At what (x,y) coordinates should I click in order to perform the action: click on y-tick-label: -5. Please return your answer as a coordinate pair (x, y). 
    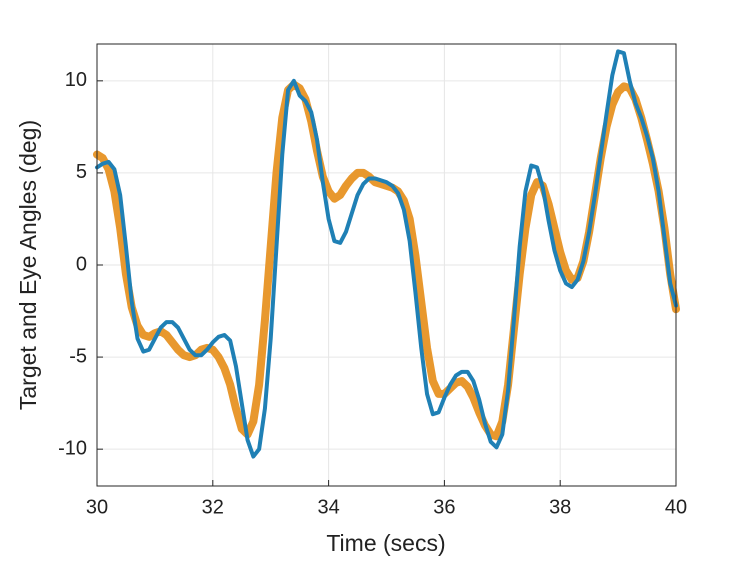
    Looking at the image, I should click on (78, 356).